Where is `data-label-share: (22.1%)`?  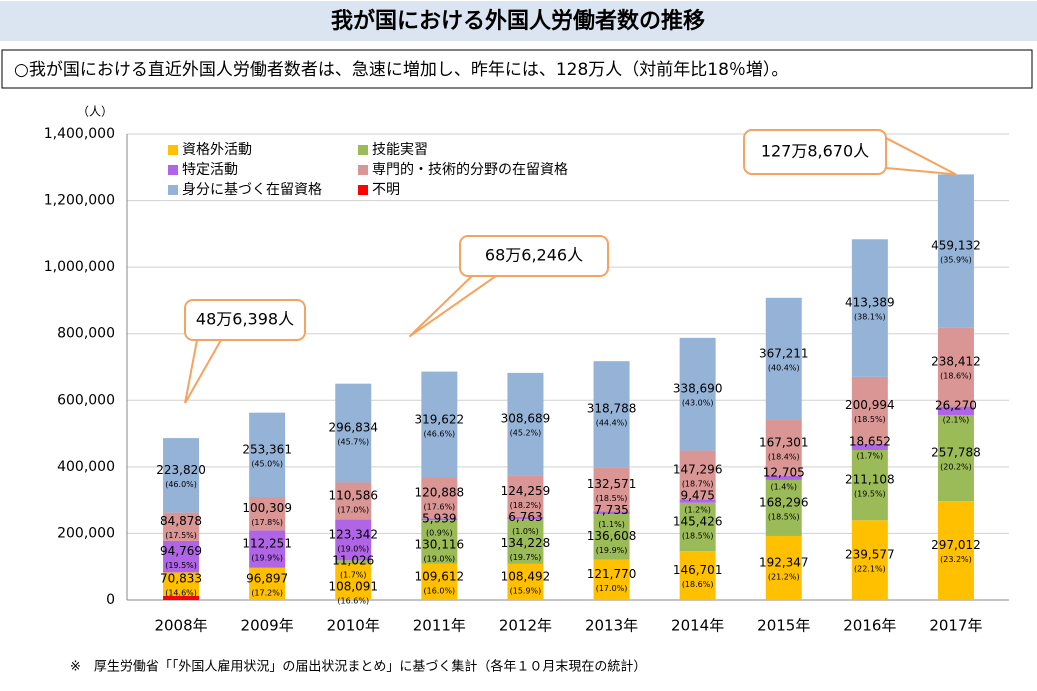 data-label-share: (22.1%) is located at coordinates (870, 569).